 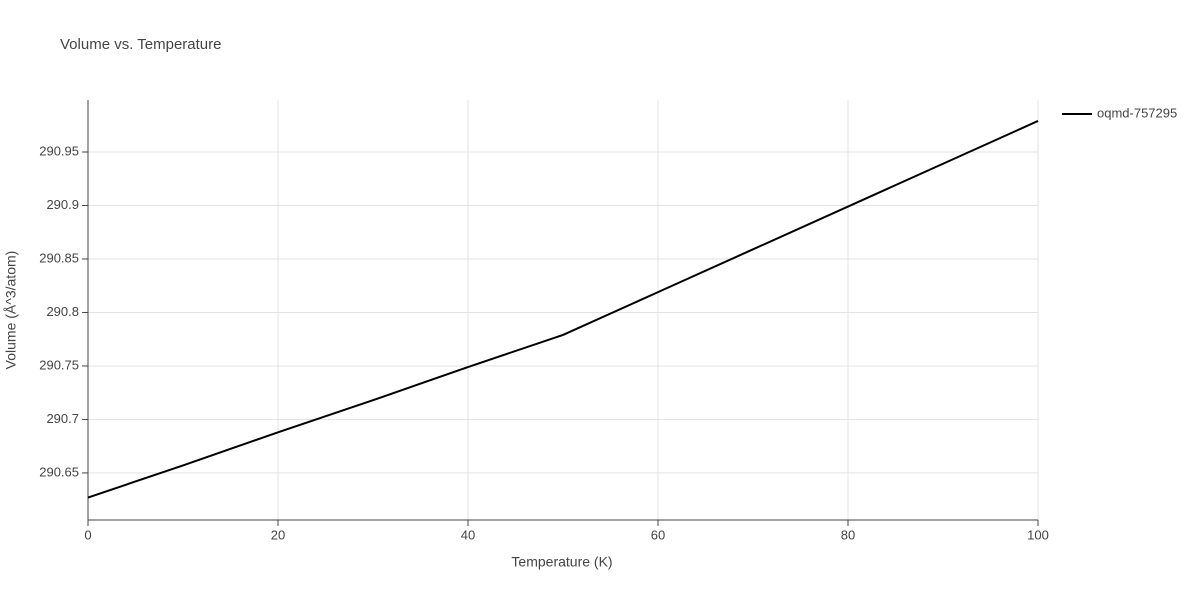 What do you see at coordinates (561, 562) in the screenshot?
I see `x-axis-title: Temperature (K)` at bounding box center [561, 562].